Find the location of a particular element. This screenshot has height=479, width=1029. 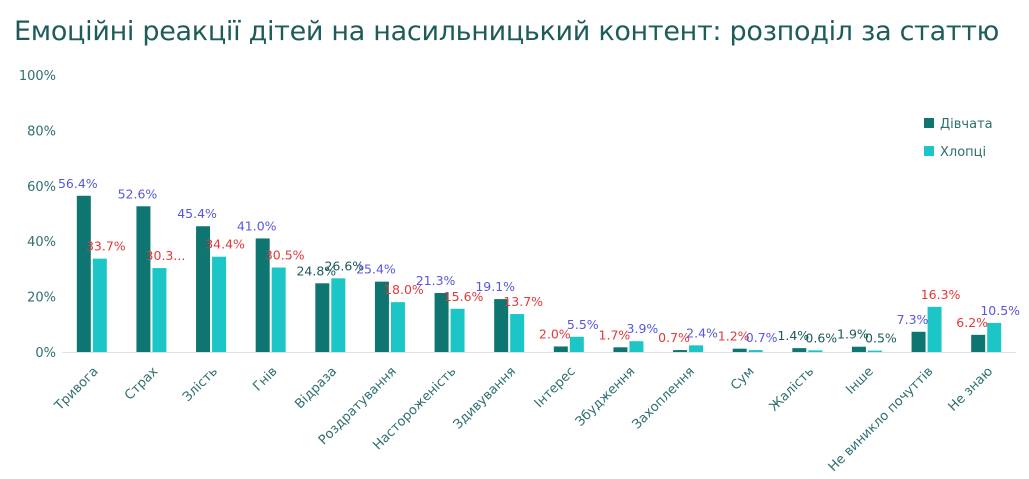

data-label-khloptsi: 3.9% is located at coordinates (643, 328).